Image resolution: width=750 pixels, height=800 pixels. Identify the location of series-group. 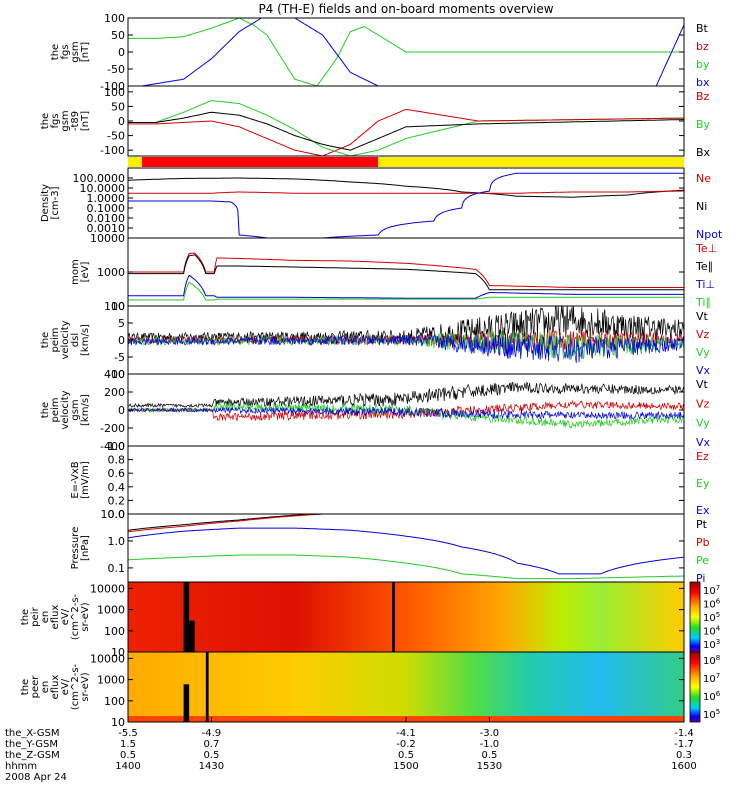
(406, 205).